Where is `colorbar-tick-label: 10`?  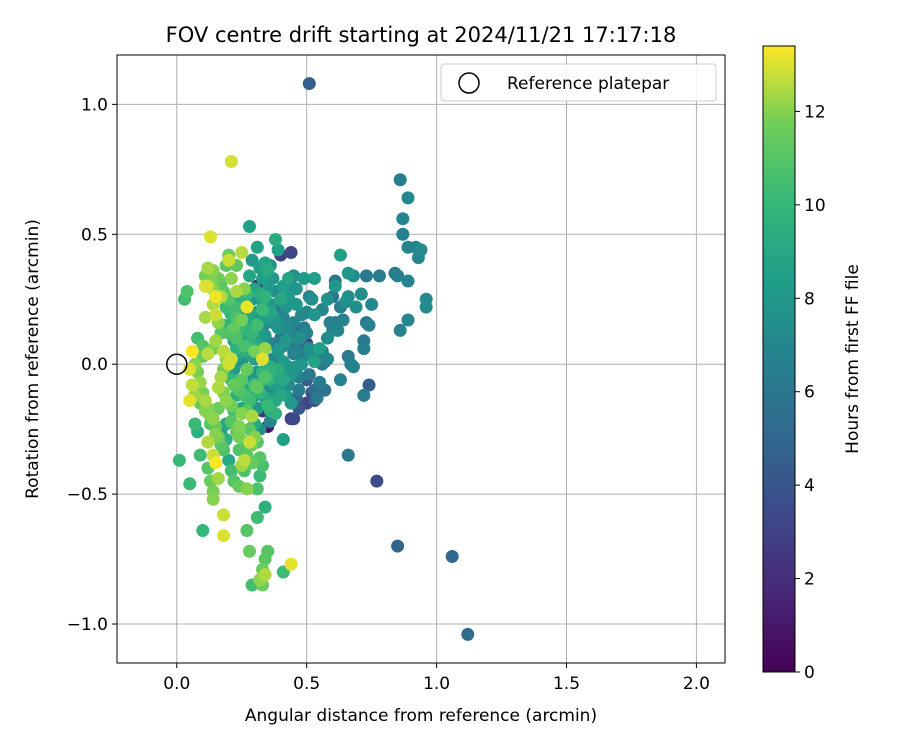 colorbar-tick-label: 10 is located at coordinates (815, 206).